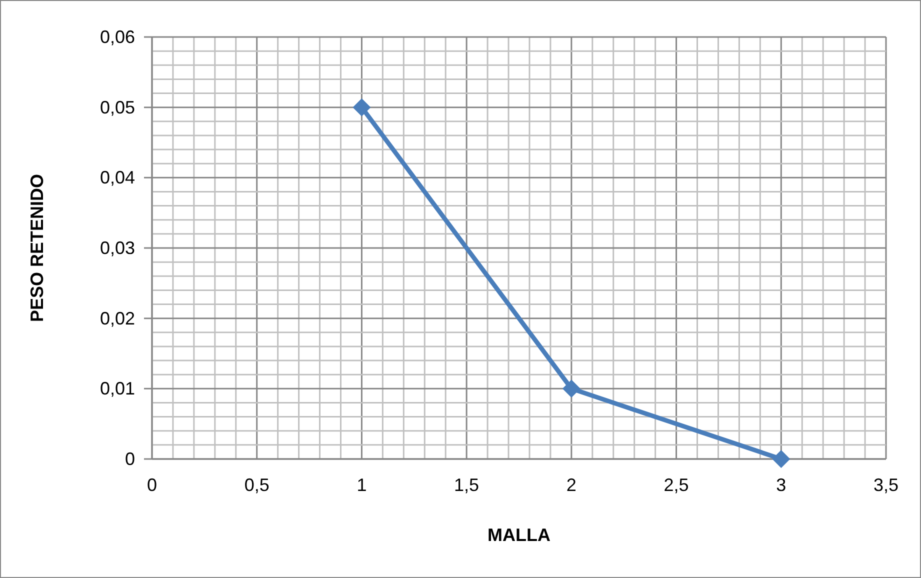  Describe the element at coordinates (257, 485) in the screenshot. I see `x-tick-label: 0,5` at that location.